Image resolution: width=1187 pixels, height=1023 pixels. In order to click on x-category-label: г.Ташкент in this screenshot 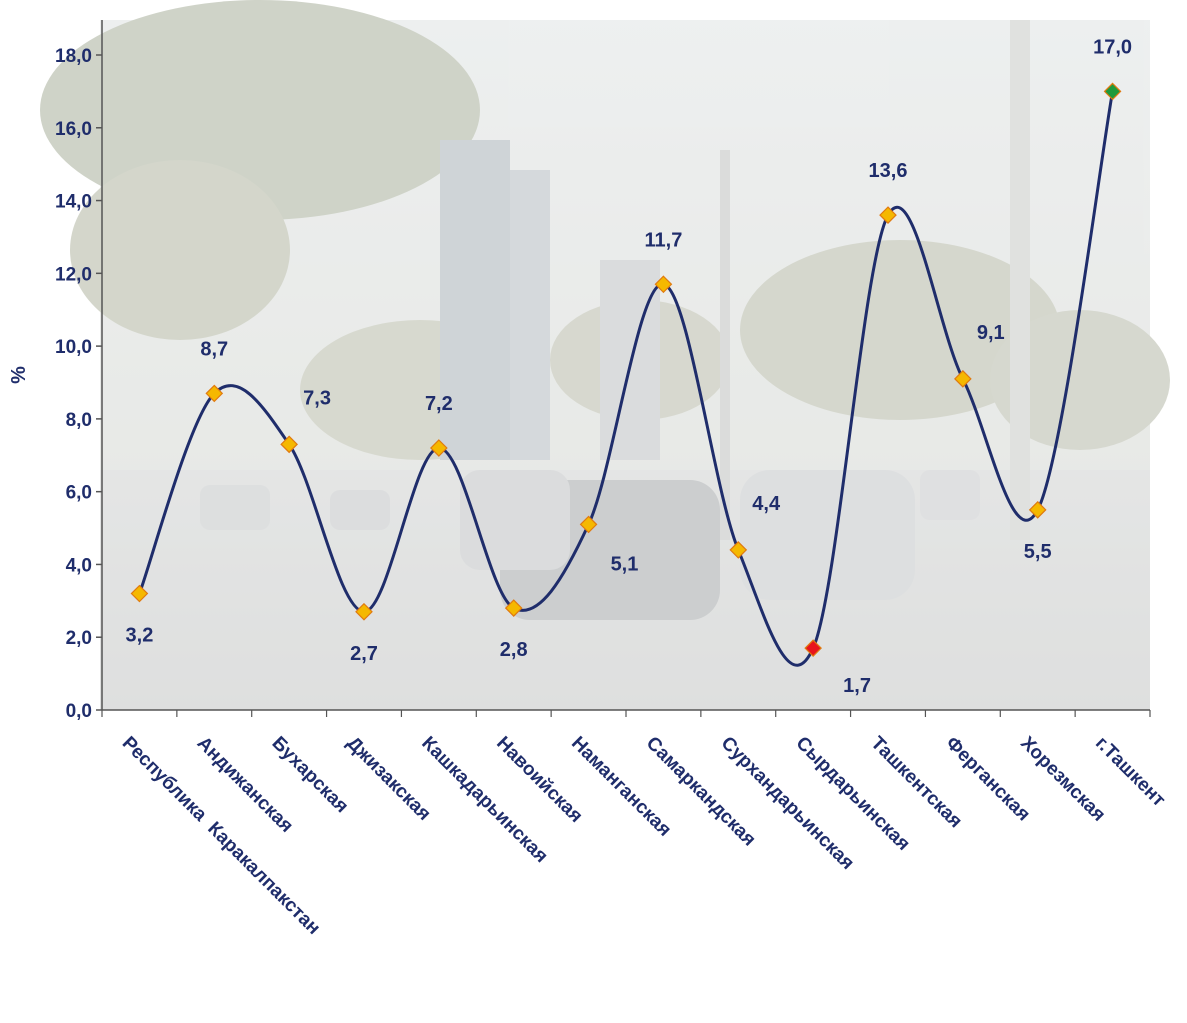, I will do `click(1130, 772)`.